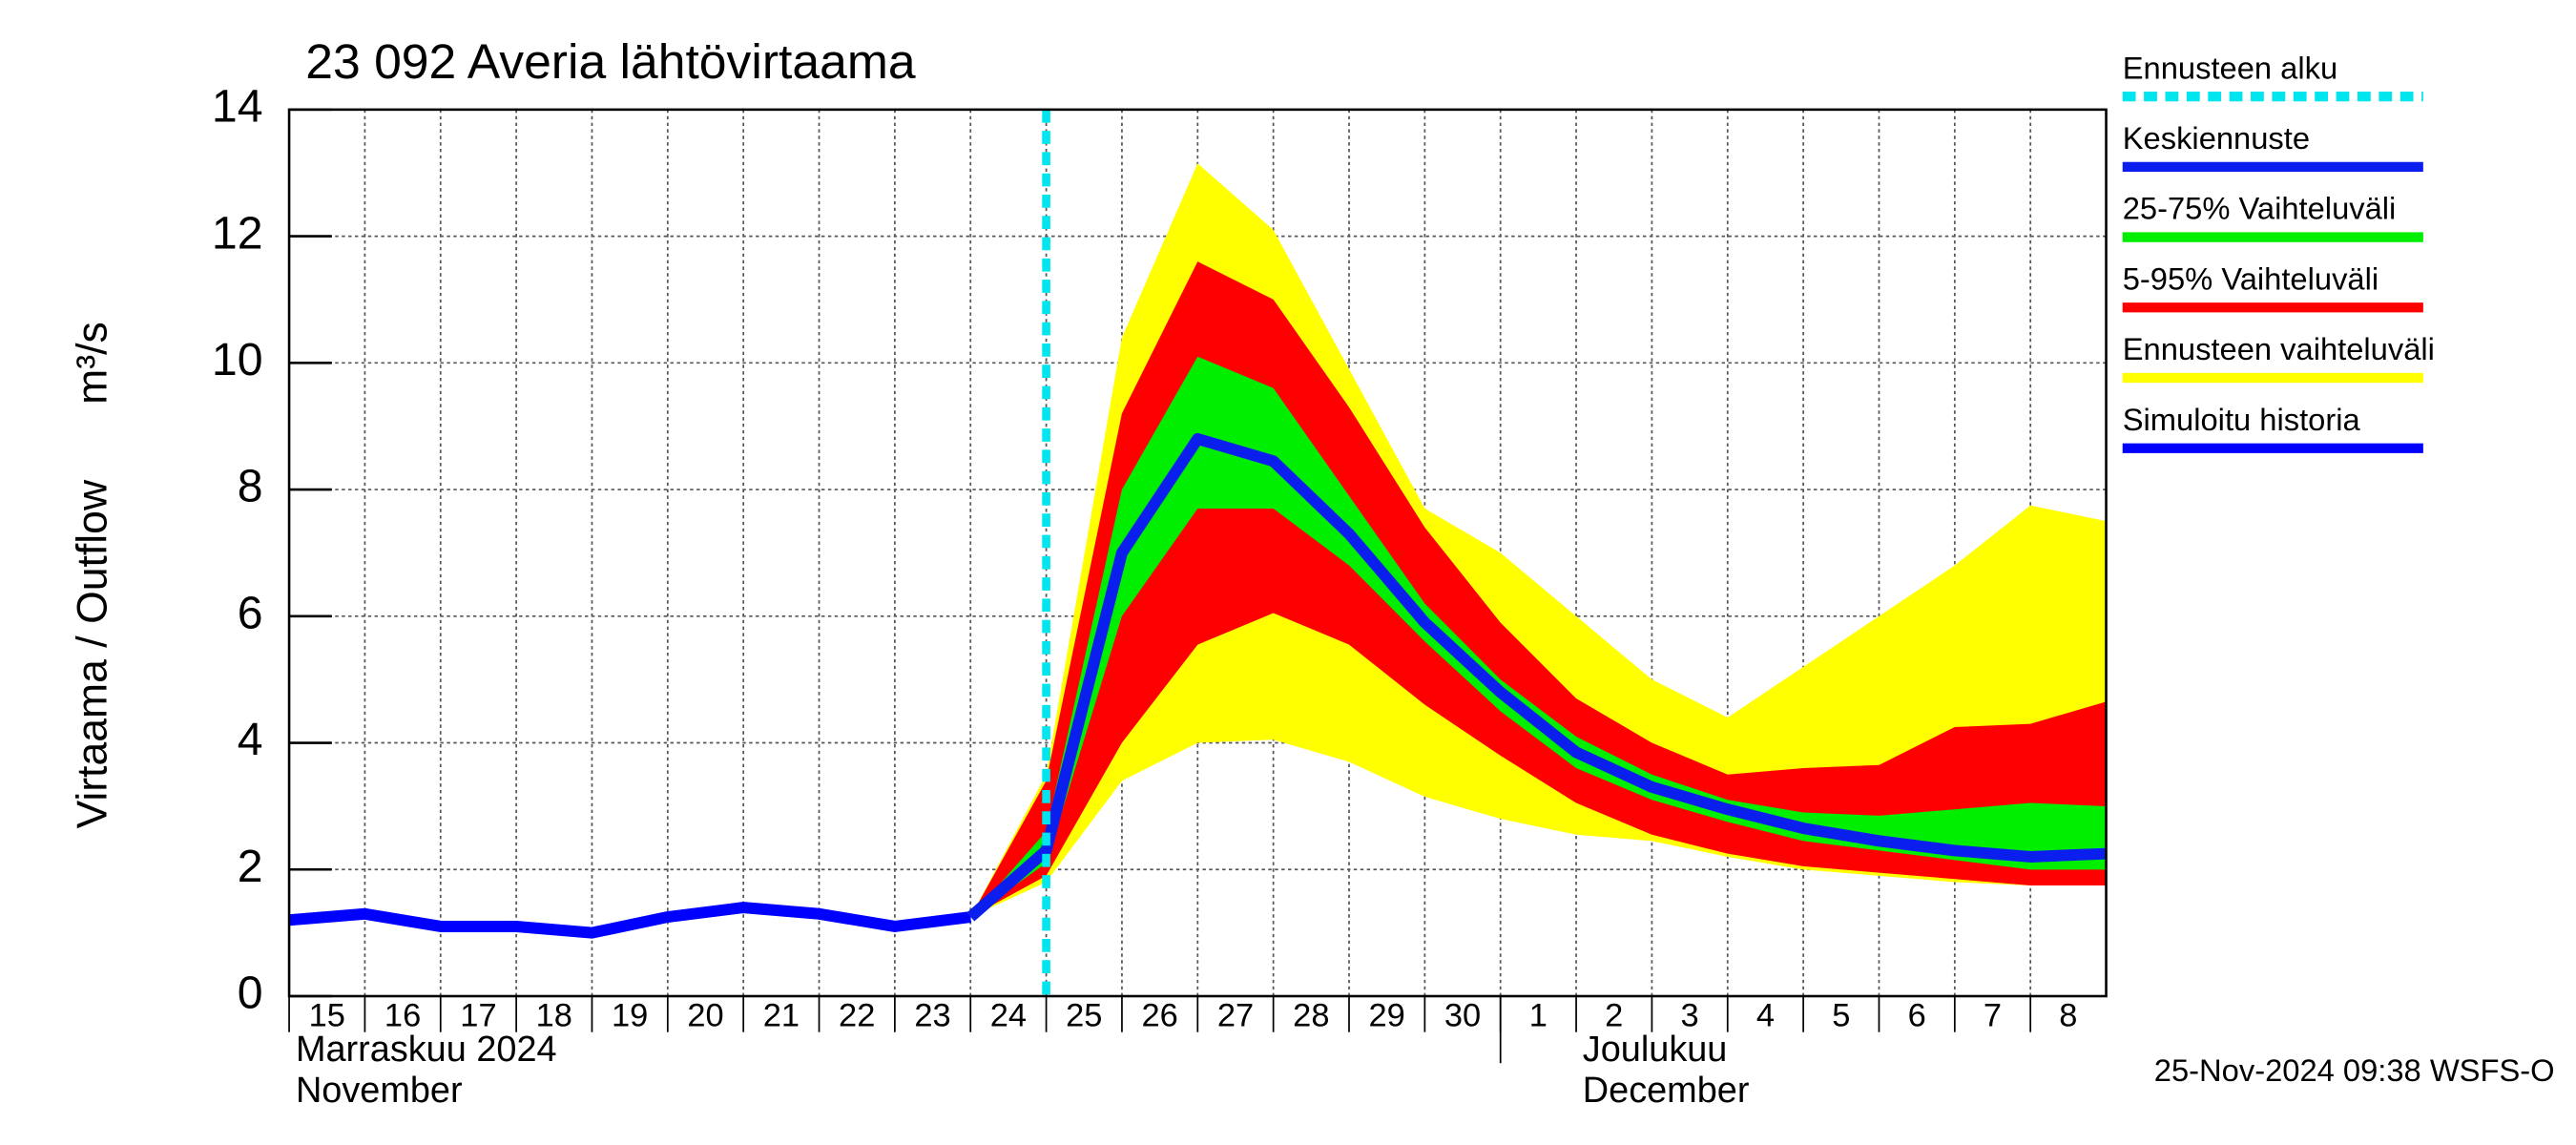 The height and width of the screenshot is (1145, 2576). Describe the element at coordinates (93, 364) in the screenshot. I see `y-axis-unit: m³/s` at that location.